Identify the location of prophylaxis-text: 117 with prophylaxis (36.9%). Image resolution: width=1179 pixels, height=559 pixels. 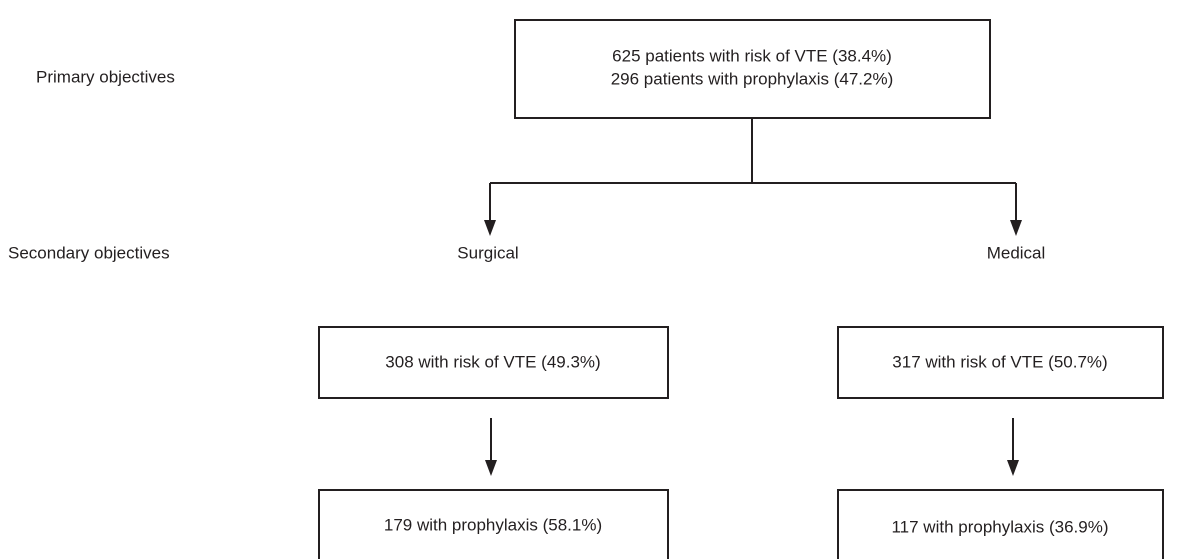
(999, 526).